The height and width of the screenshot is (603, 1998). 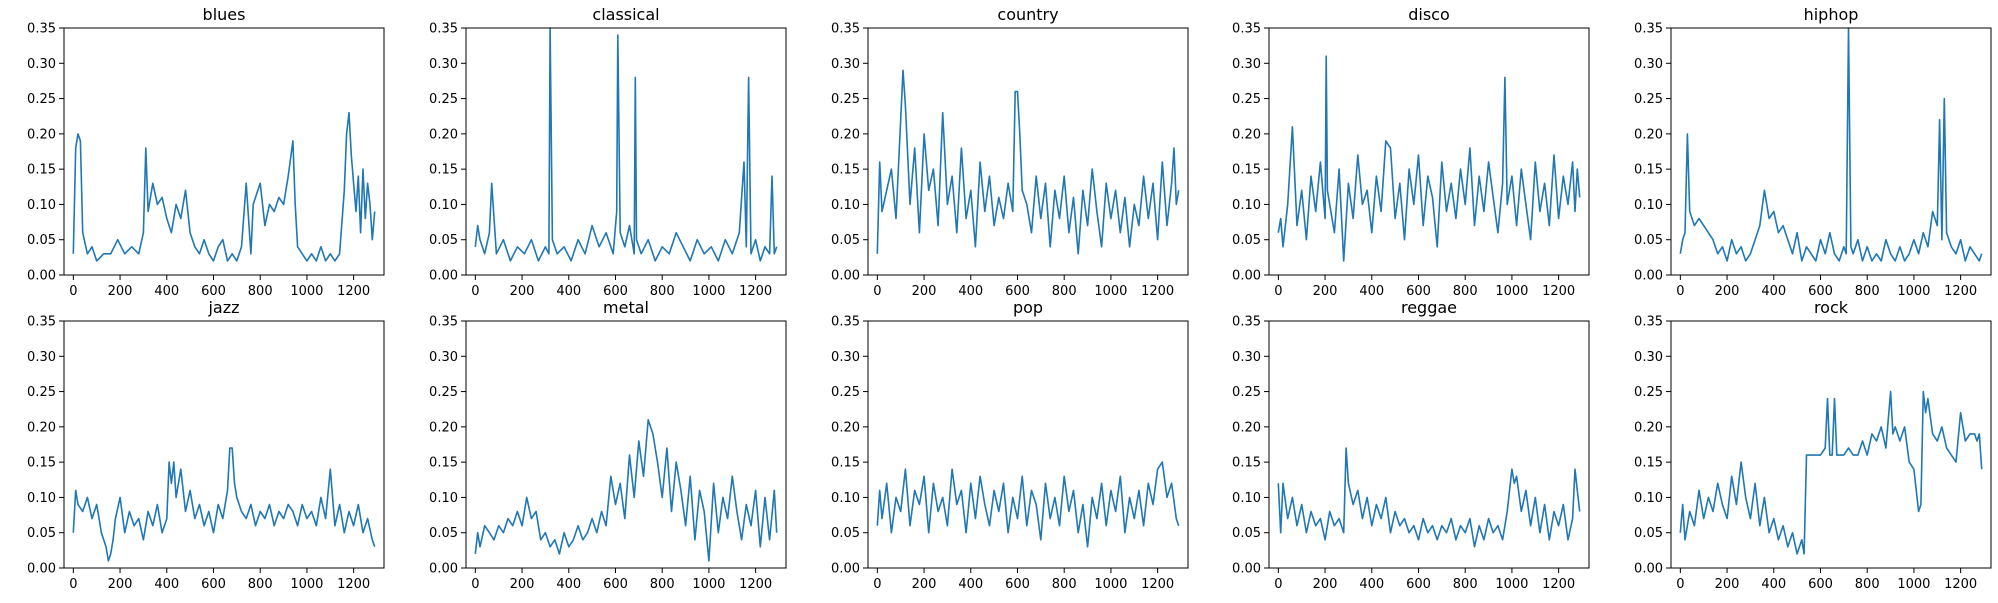 I want to click on subplot-title: disco, so click(x=1429, y=14).